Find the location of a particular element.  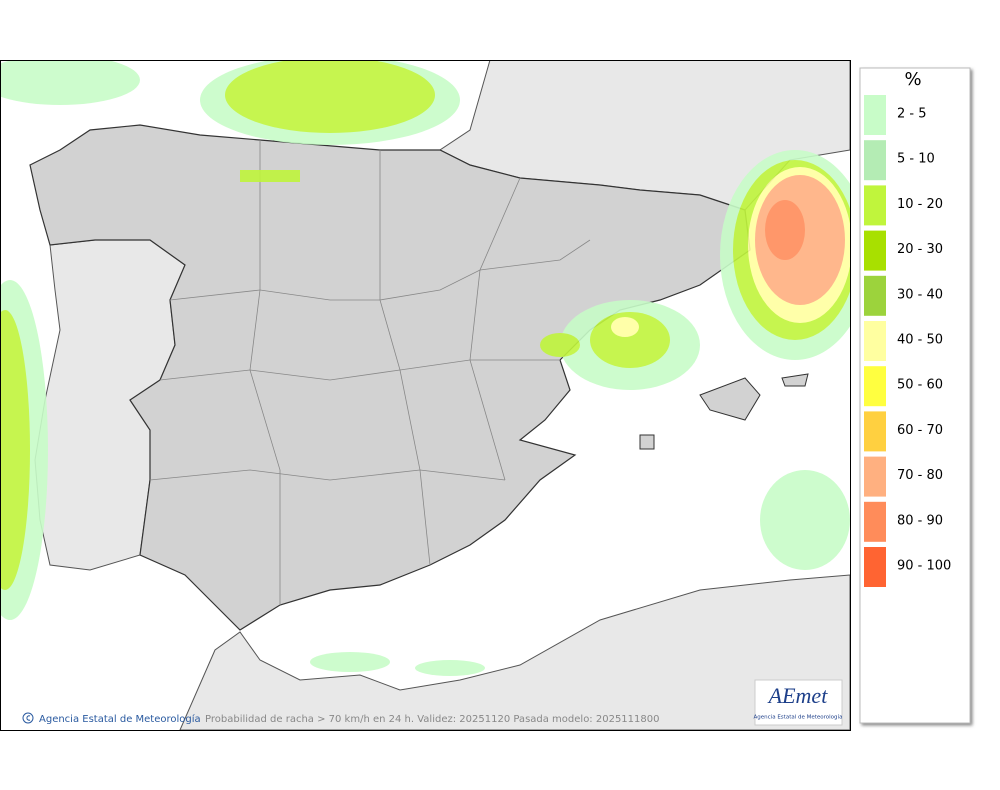

legend-label: 30 - 40 is located at coordinates (920, 294).